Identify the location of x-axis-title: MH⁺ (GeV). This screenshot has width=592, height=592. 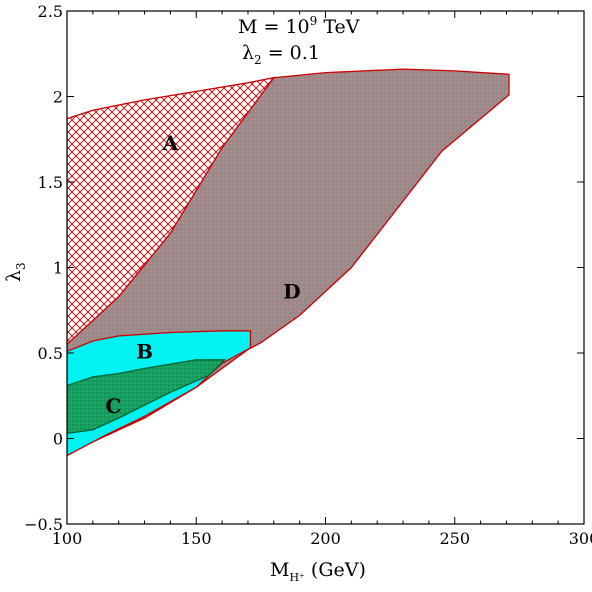
(318, 571).